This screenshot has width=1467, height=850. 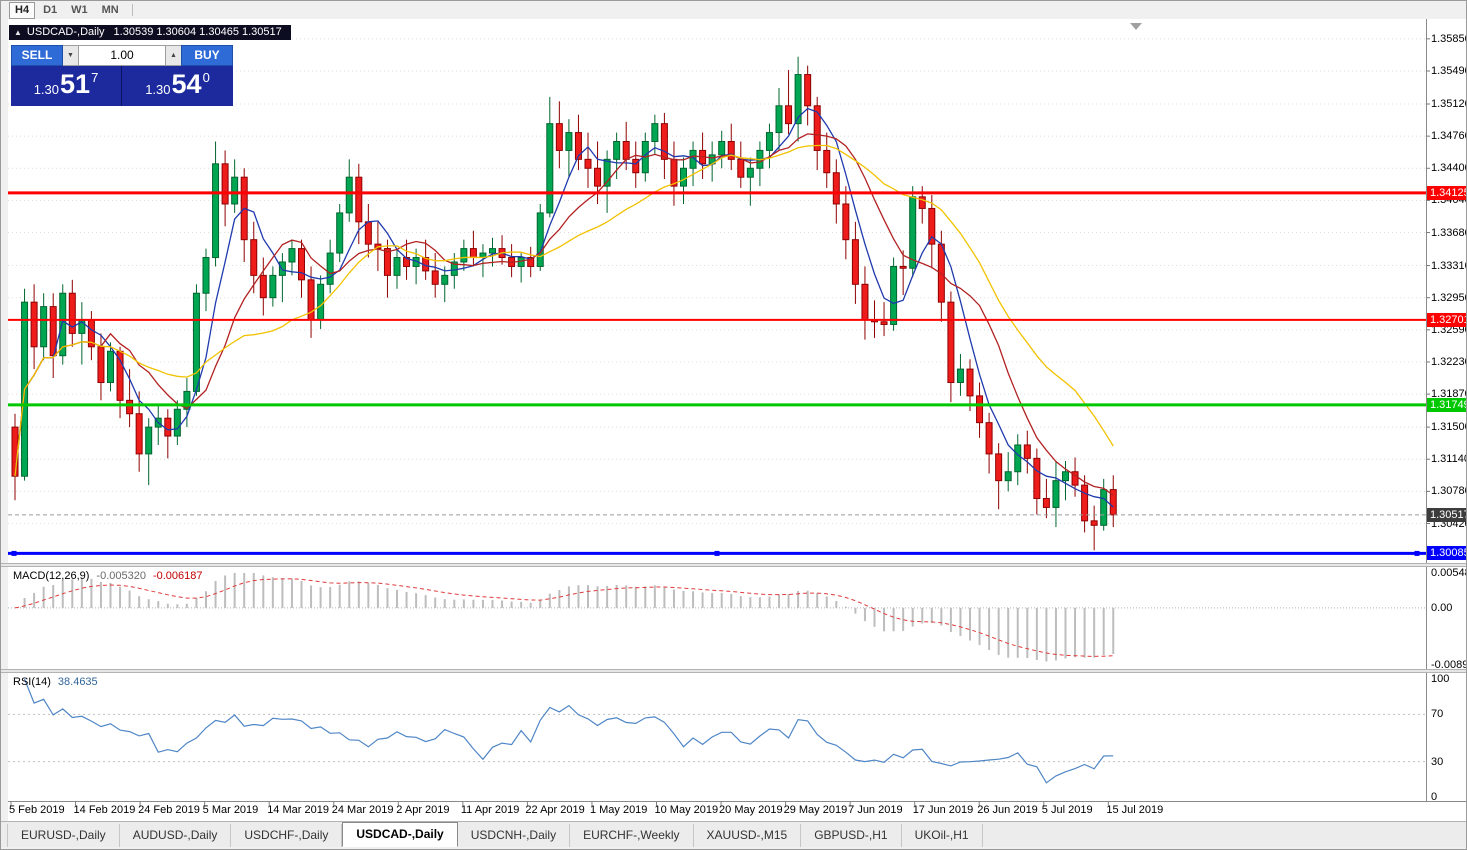 I want to click on price-axis-label: 1.35120, so click(x=1449, y=104).